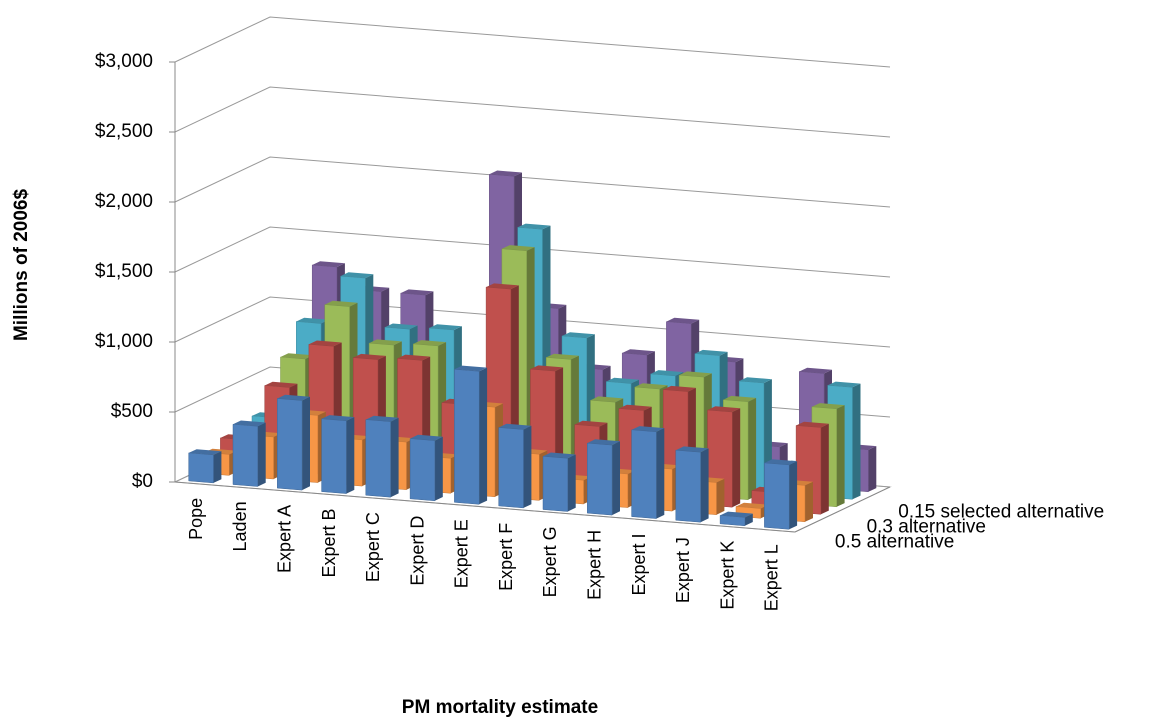 The height and width of the screenshot is (726, 1159). What do you see at coordinates (500, 707) in the screenshot?
I see `x-axis-title: PM mortality estimate` at bounding box center [500, 707].